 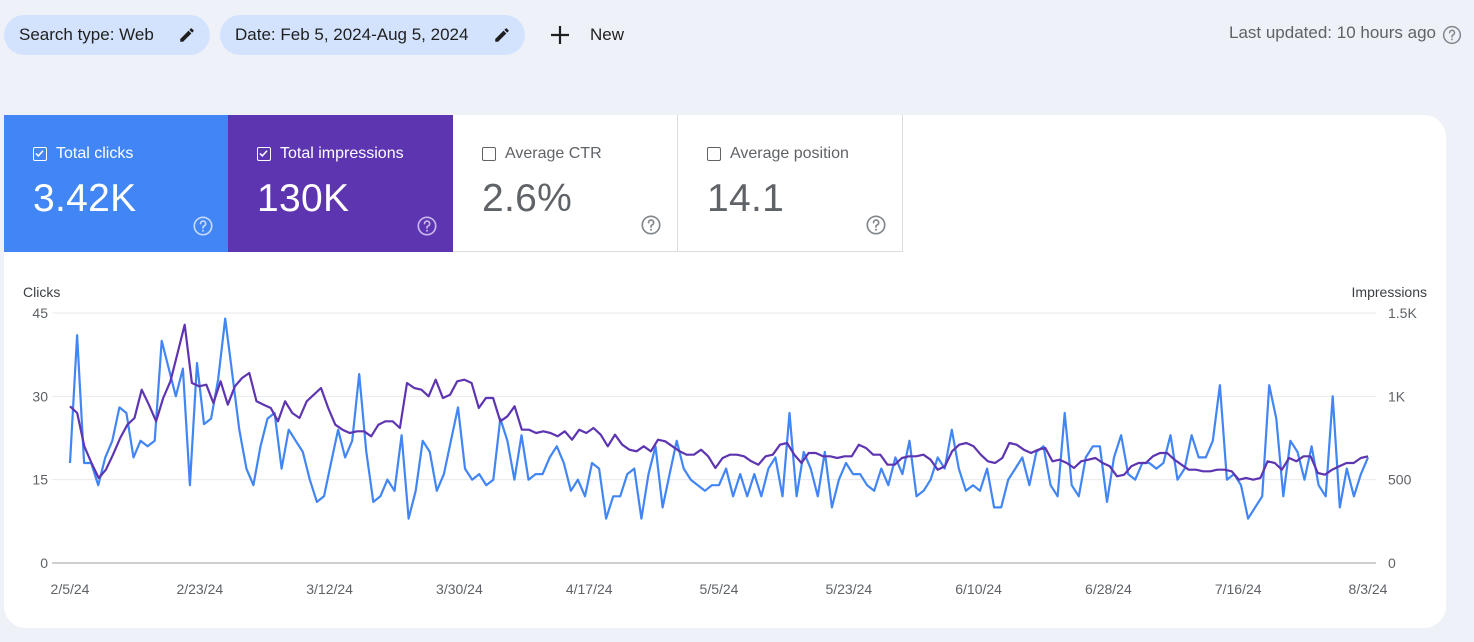 I want to click on metric-total-clicks: Total clicks 3.42K, so click(x=116, y=183).